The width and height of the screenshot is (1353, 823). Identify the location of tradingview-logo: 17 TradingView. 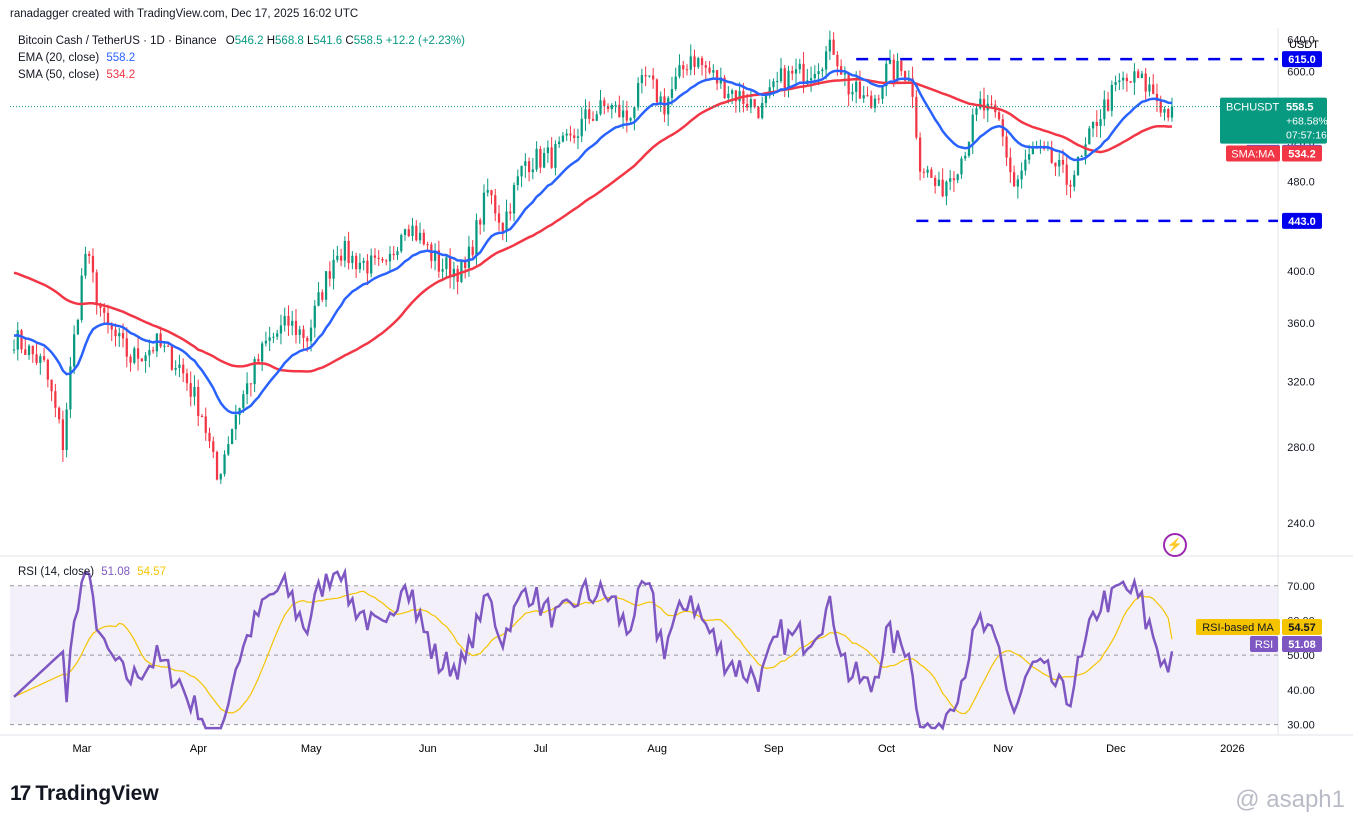
(84, 794).